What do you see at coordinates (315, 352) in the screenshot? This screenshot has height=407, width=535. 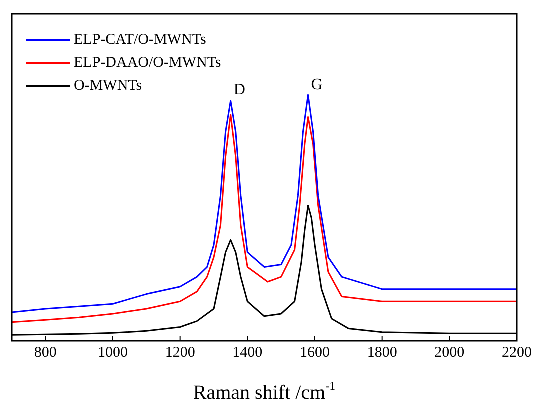 I see `x-tick-label: 1600` at bounding box center [315, 352].